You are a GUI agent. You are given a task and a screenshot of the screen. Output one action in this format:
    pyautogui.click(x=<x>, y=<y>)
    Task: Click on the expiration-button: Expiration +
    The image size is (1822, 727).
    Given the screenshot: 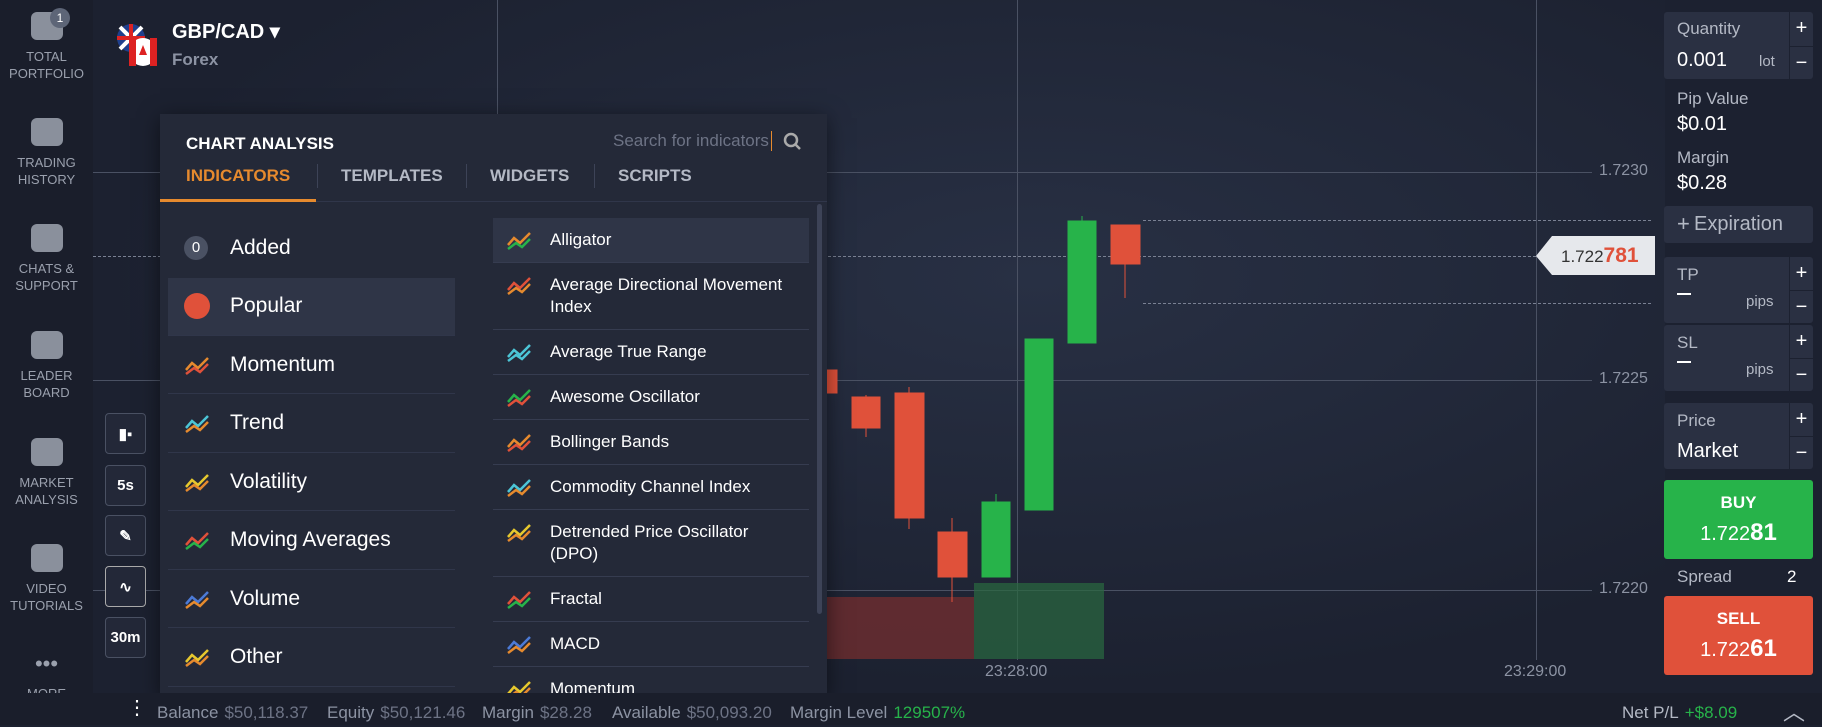 What is the action you would take?
    pyautogui.click(x=1738, y=224)
    